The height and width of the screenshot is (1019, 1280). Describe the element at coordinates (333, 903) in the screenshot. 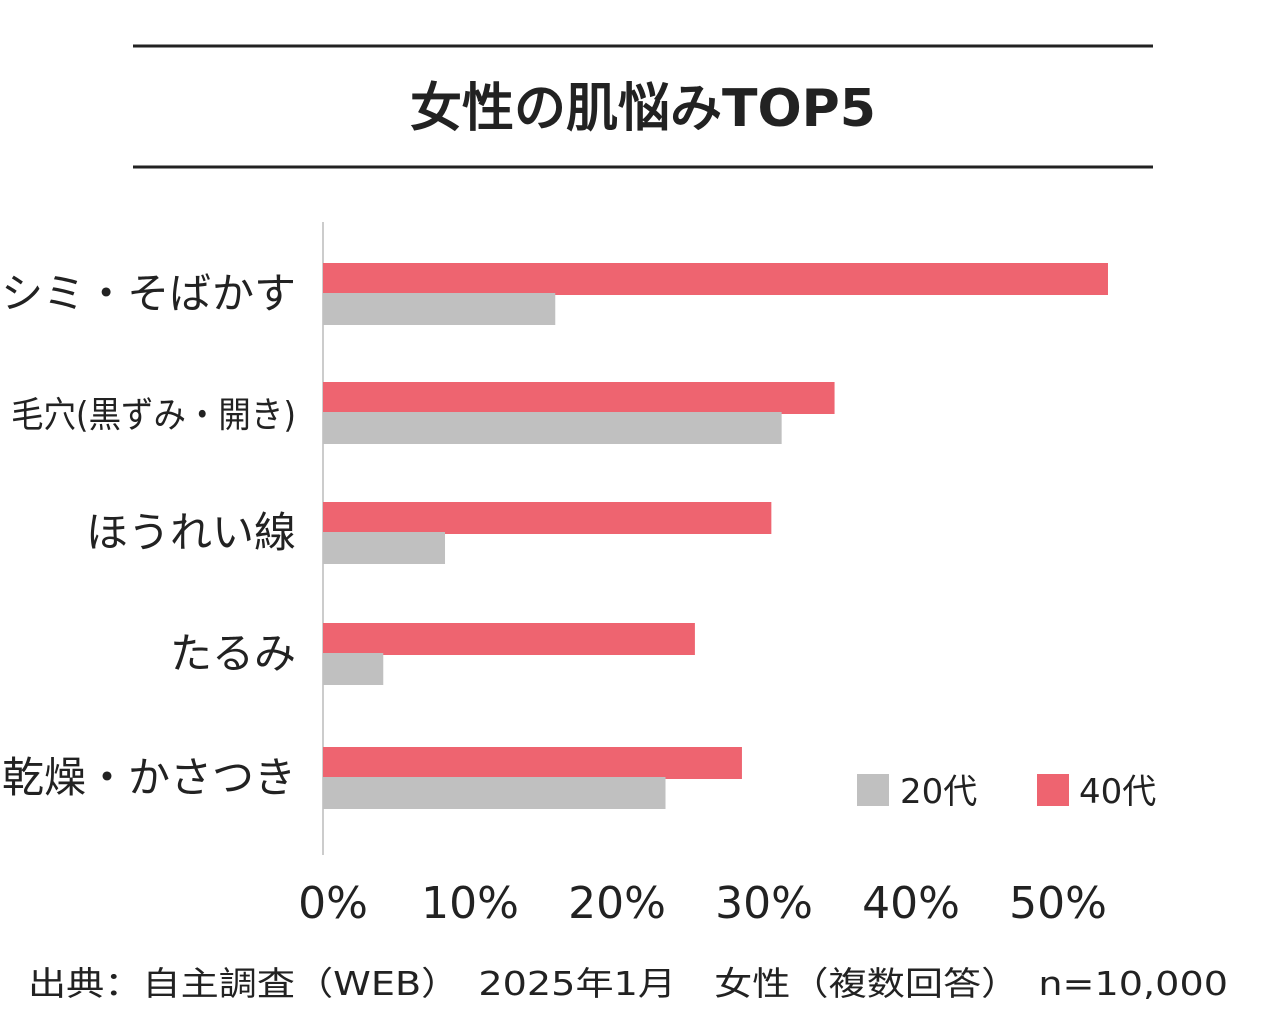

I see `x-tick-label: 0%` at that location.